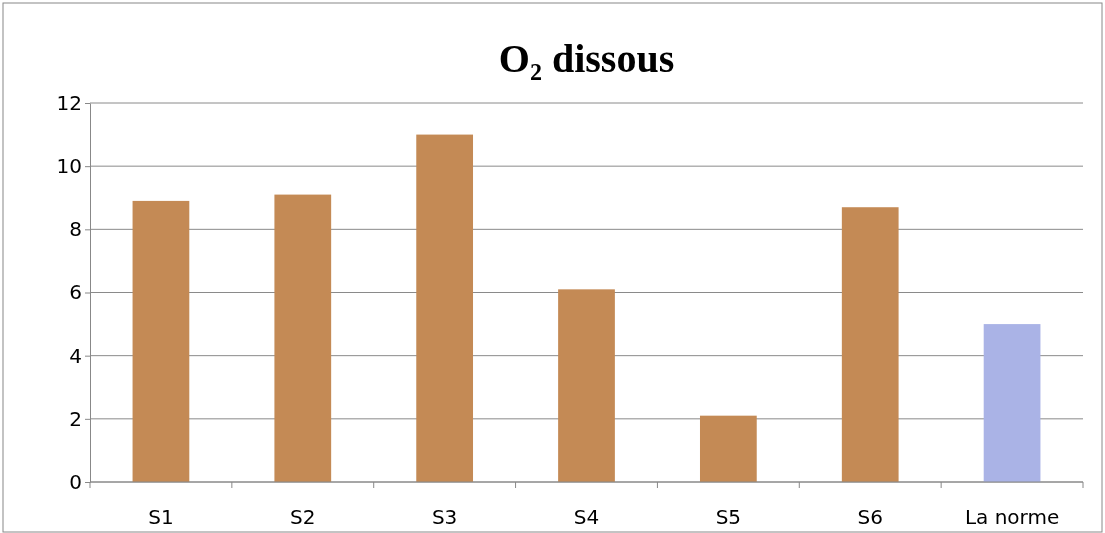 This screenshot has width=1105, height=533. What do you see at coordinates (75, 229) in the screenshot?
I see `y-tick-label: 8` at bounding box center [75, 229].